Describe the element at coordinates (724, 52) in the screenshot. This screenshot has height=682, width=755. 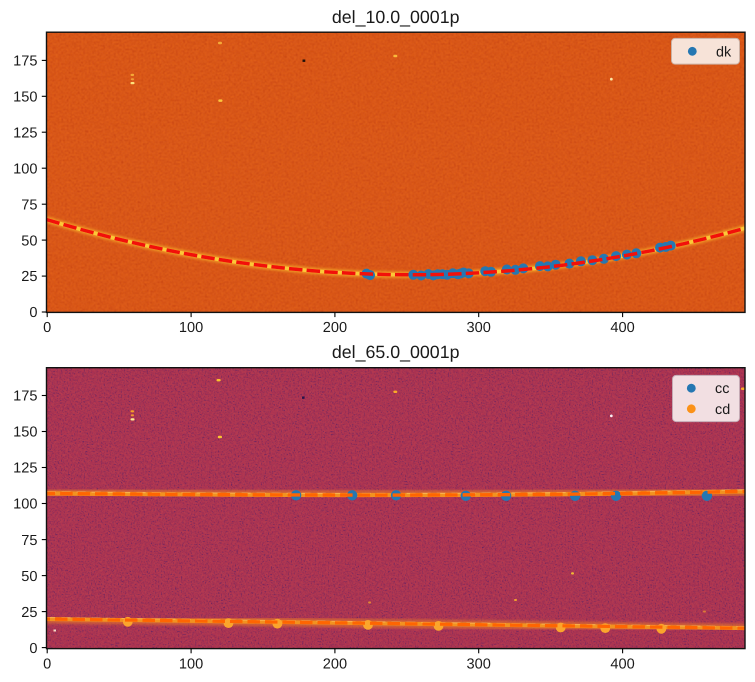
I see `svg-text: dk` at that location.